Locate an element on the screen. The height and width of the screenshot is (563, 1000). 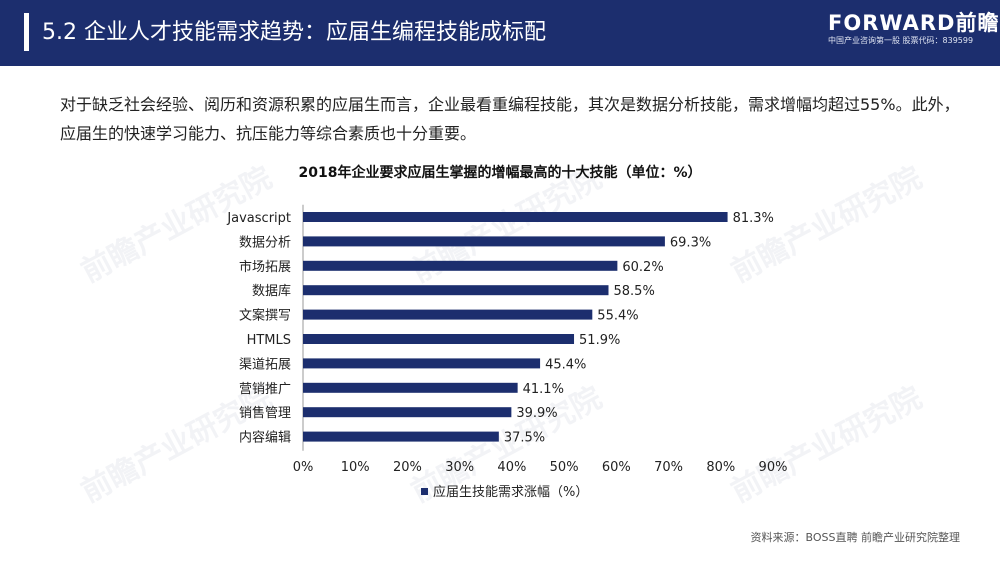
bar-Javascript is located at coordinates (515, 217).